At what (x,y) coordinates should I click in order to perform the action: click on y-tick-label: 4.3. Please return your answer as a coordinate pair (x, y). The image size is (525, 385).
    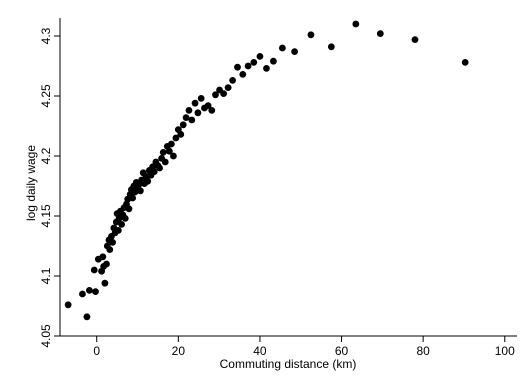
    Looking at the image, I should click on (46, 35).